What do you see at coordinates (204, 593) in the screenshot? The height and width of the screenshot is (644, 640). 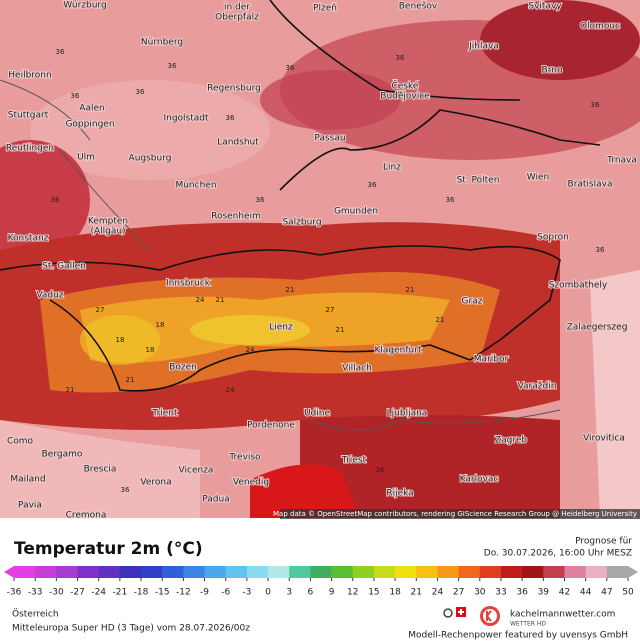 I see `legend-tick-label: -9` at bounding box center [204, 593].